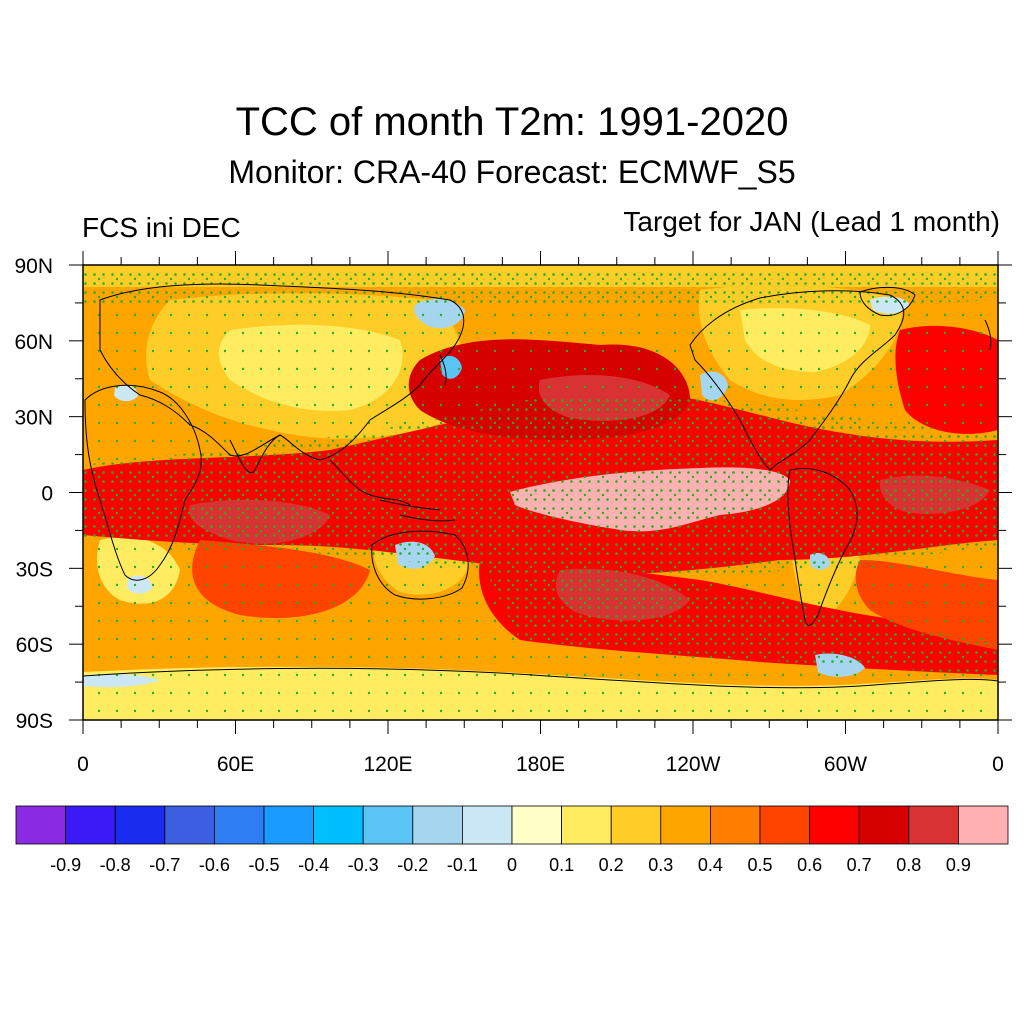  Describe the element at coordinates (710, 865) in the screenshot. I see `colorbar-label: 0.4` at that location.